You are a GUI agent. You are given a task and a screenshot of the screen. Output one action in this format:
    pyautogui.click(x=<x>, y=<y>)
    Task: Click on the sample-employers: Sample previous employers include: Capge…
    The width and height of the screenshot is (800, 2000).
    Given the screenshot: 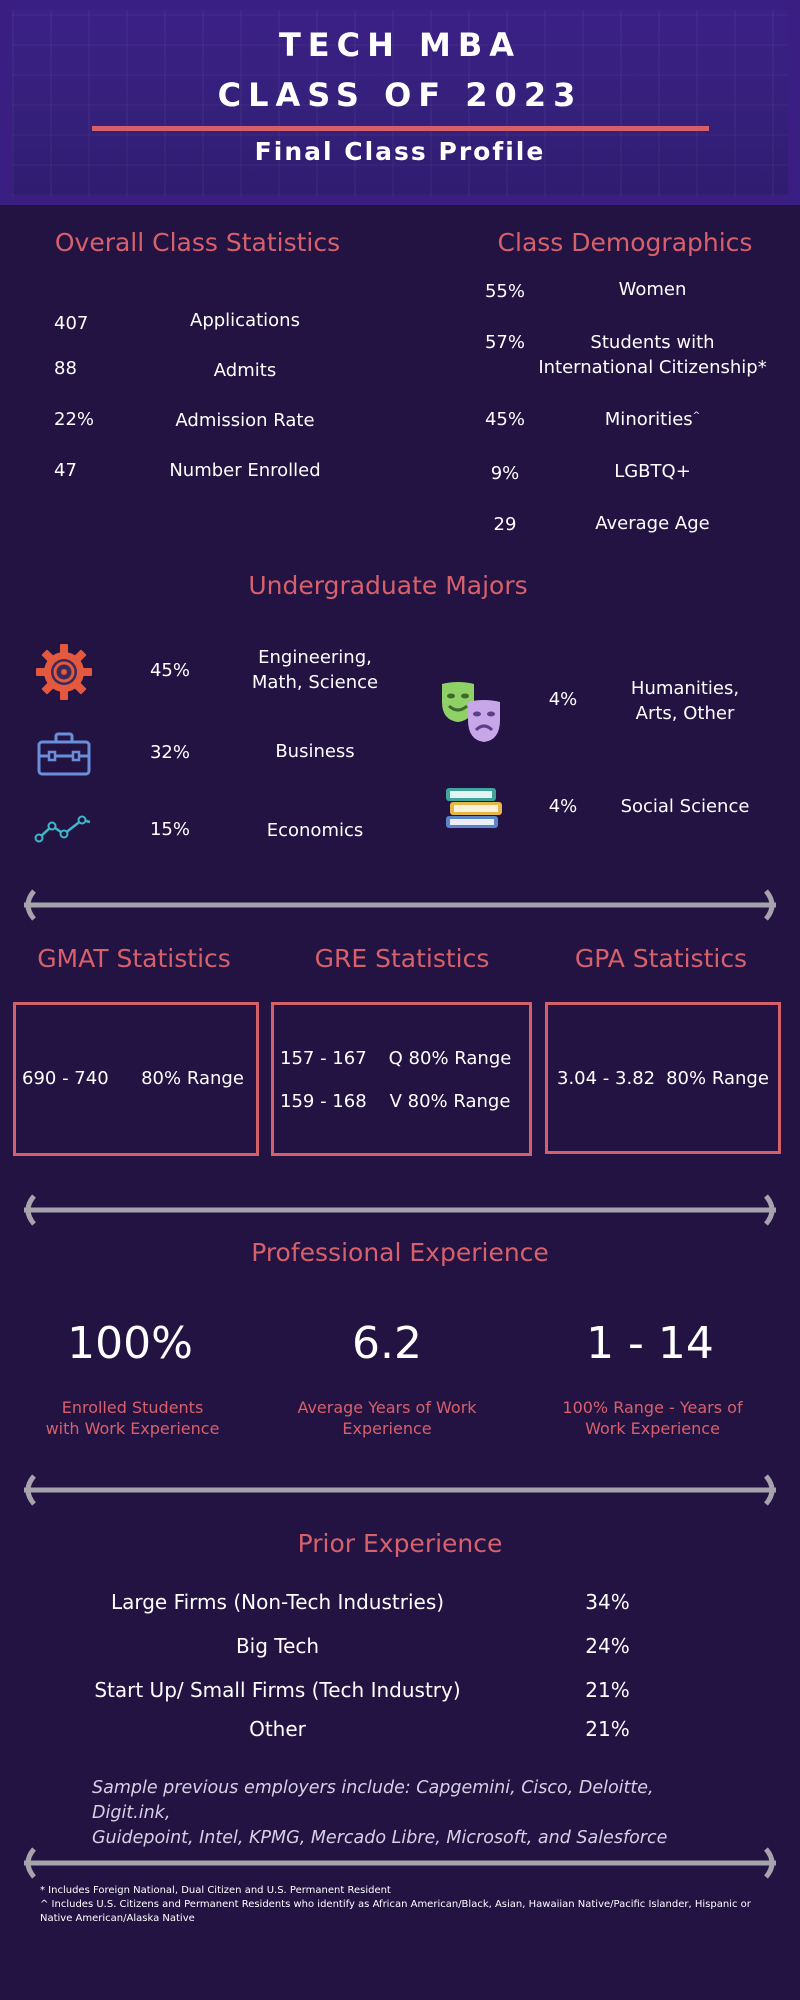 What is the action you would take?
    pyautogui.click(x=412, y=1813)
    